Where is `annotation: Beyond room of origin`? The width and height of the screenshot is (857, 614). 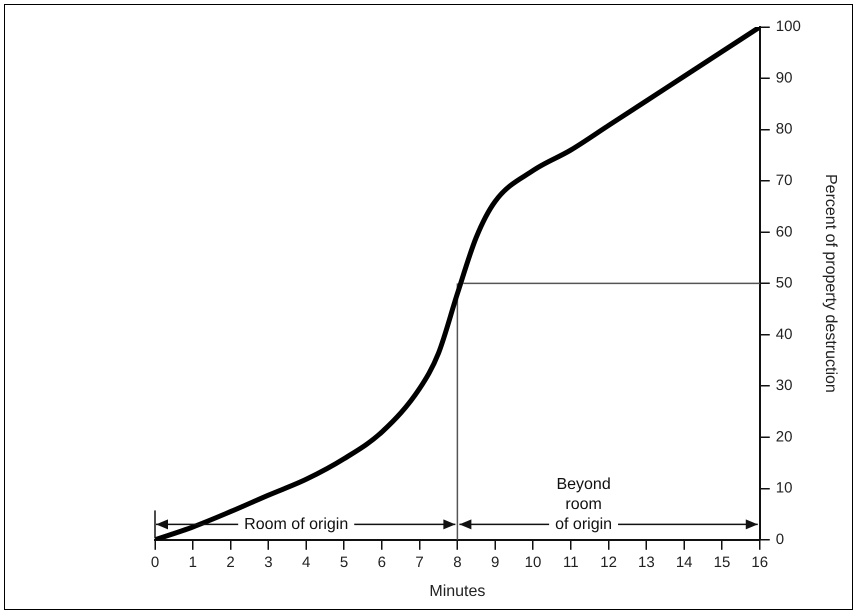 annotation: Beyond room of origin is located at coordinates (583, 504).